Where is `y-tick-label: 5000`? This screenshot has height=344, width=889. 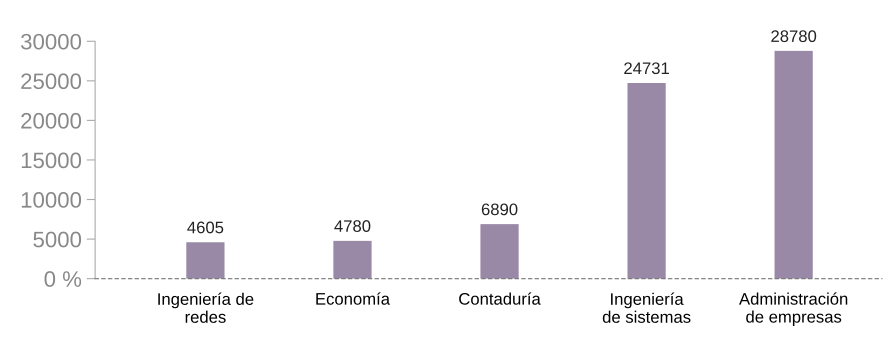 y-tick-label: 5000 is located at coordinates (57, 240).